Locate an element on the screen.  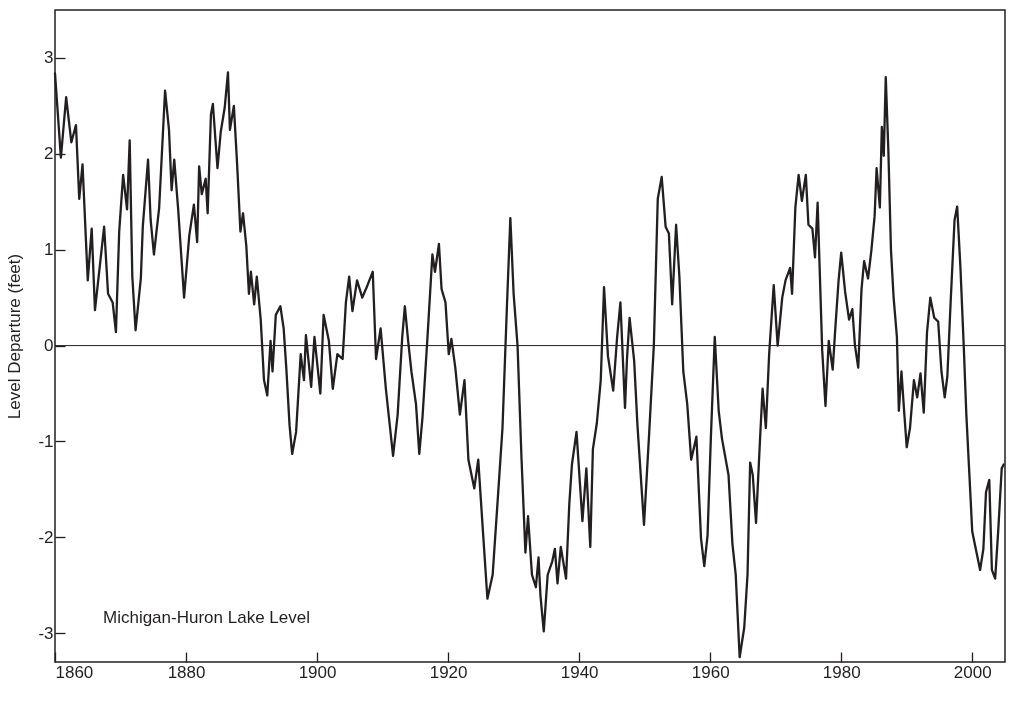
x-tick-label: 1980 is located at coordinates (841, 672).